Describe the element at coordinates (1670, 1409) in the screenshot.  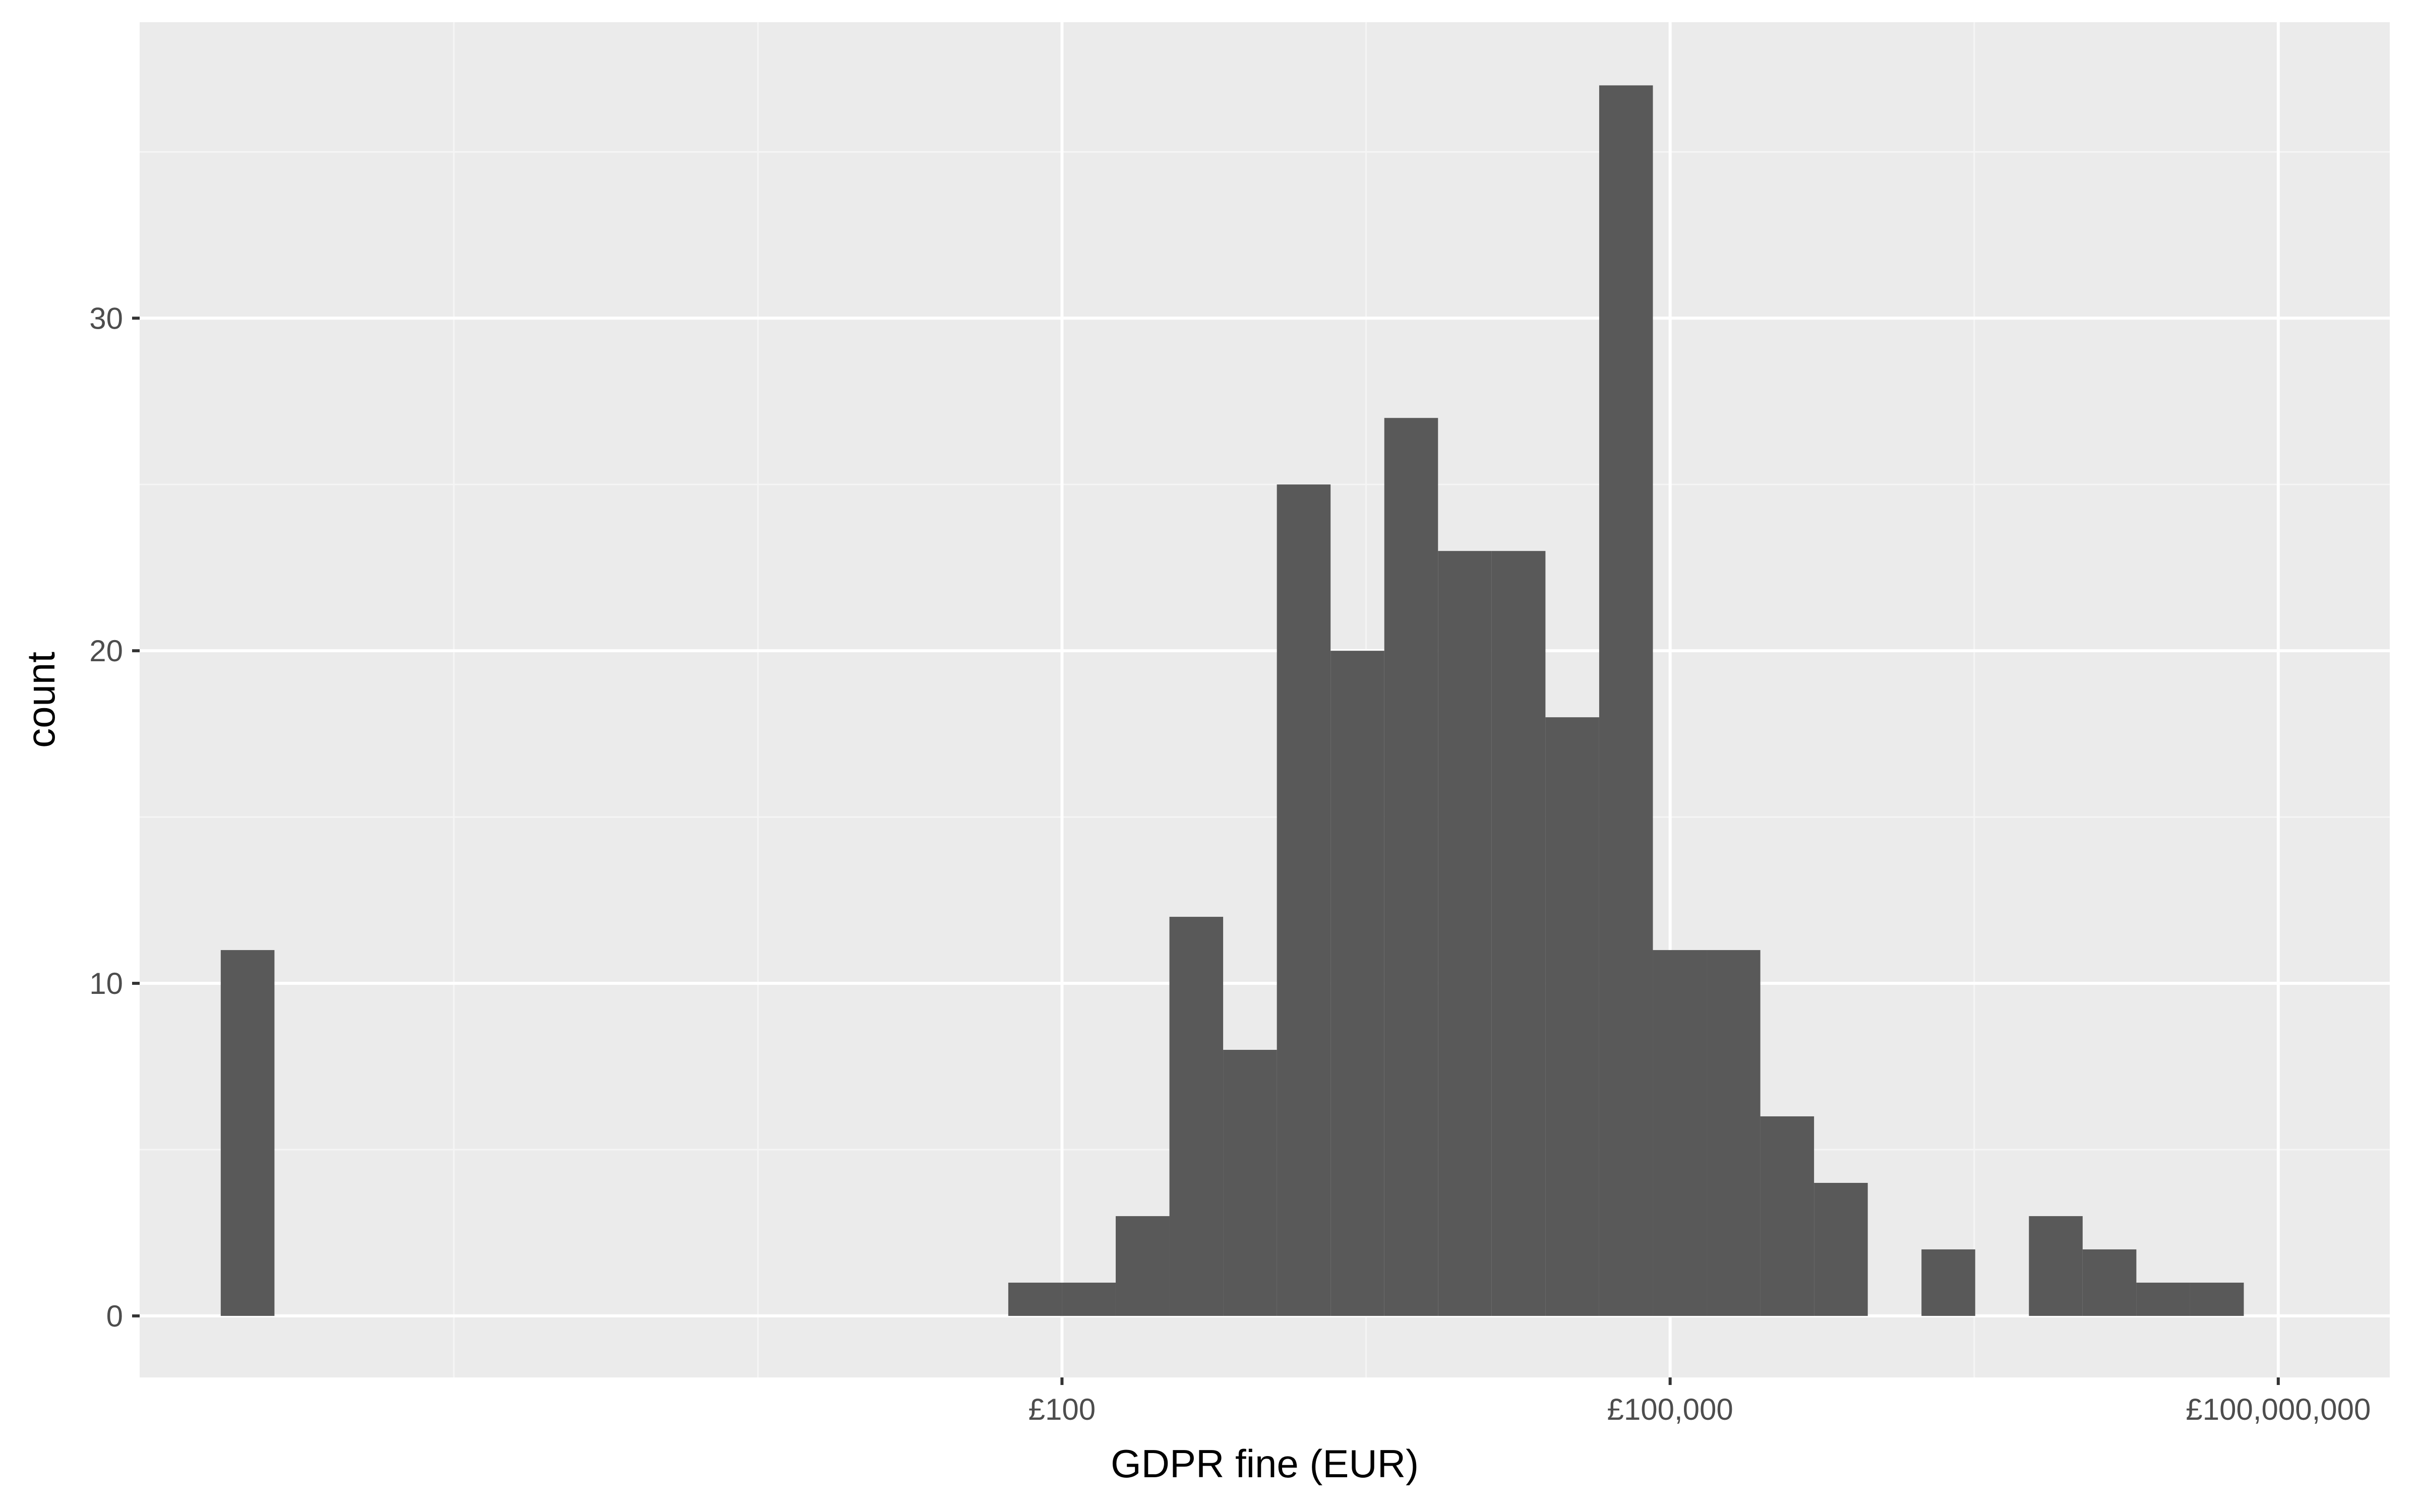
I see `x-tick-label: £100,000` at that location.